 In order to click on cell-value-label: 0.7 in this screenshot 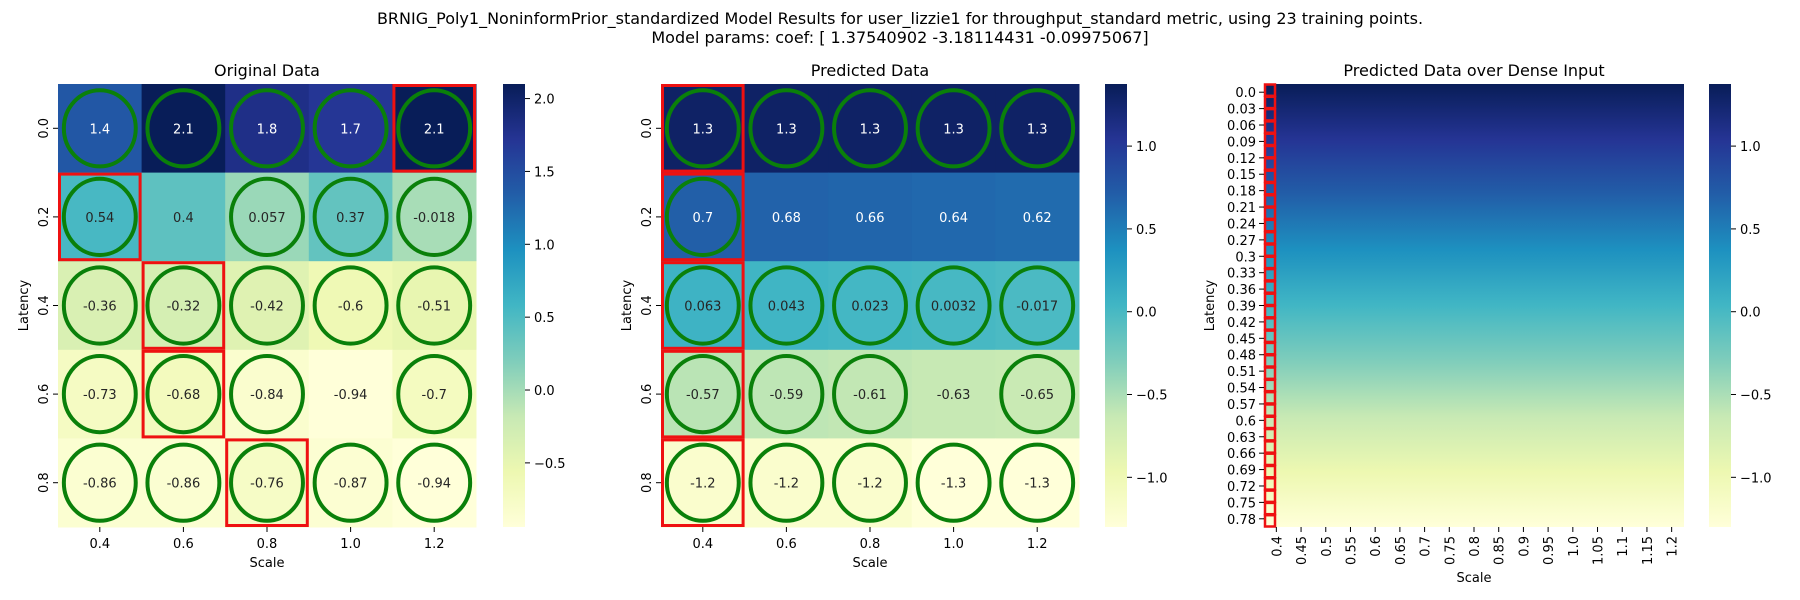, I will do `click(702, 218)`.